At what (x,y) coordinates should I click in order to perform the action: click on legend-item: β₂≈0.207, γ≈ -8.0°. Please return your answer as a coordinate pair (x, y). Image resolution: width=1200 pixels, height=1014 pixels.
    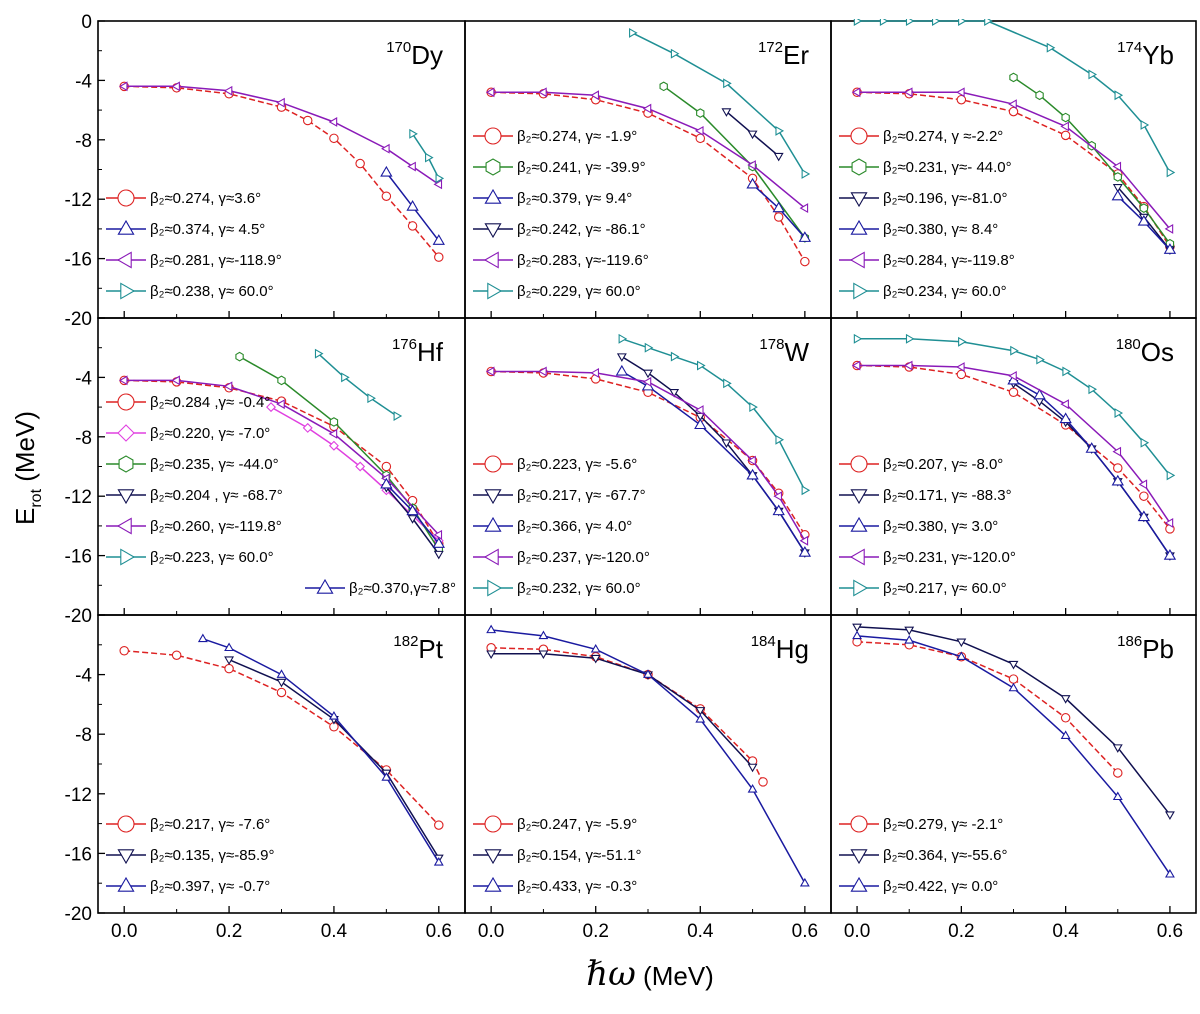
    Looking at the image, I should click on (921, 464).